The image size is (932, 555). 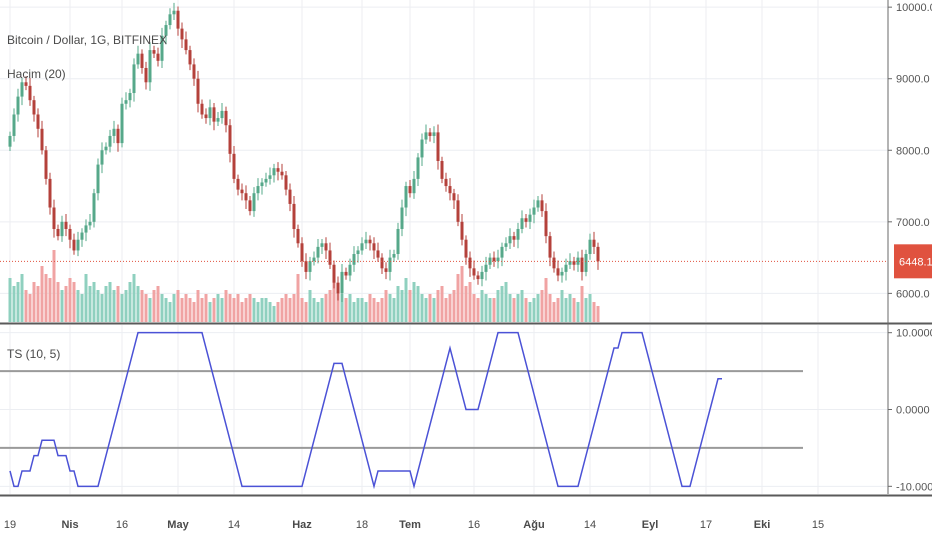 What do you see at coordinates (36, 74) in the screenshot?
I see `volume-legend: Hacim (20)` at bounding box center [36, 74].